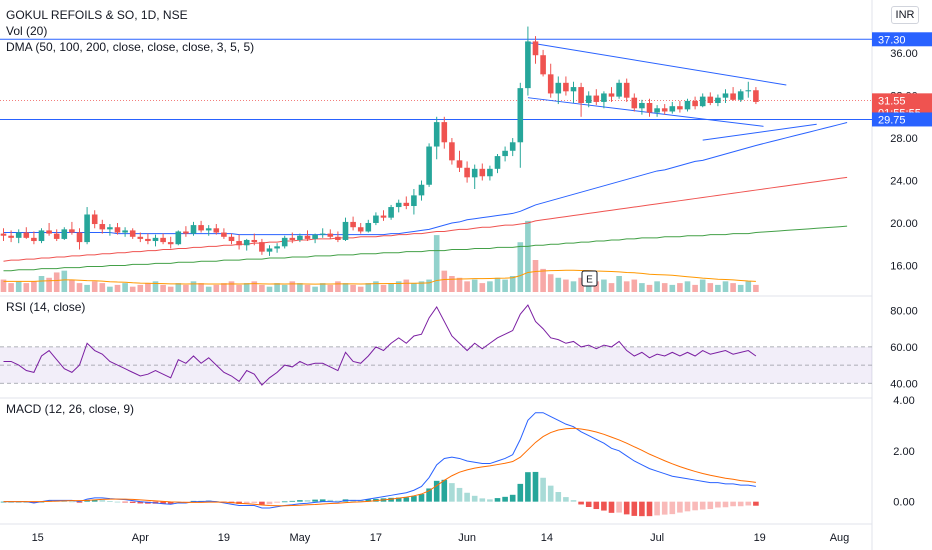 This screenshot has width=932, height=550. Describe the element at coordinates (759, 132) in the screenshot. I see `support-trend-line` at that location.